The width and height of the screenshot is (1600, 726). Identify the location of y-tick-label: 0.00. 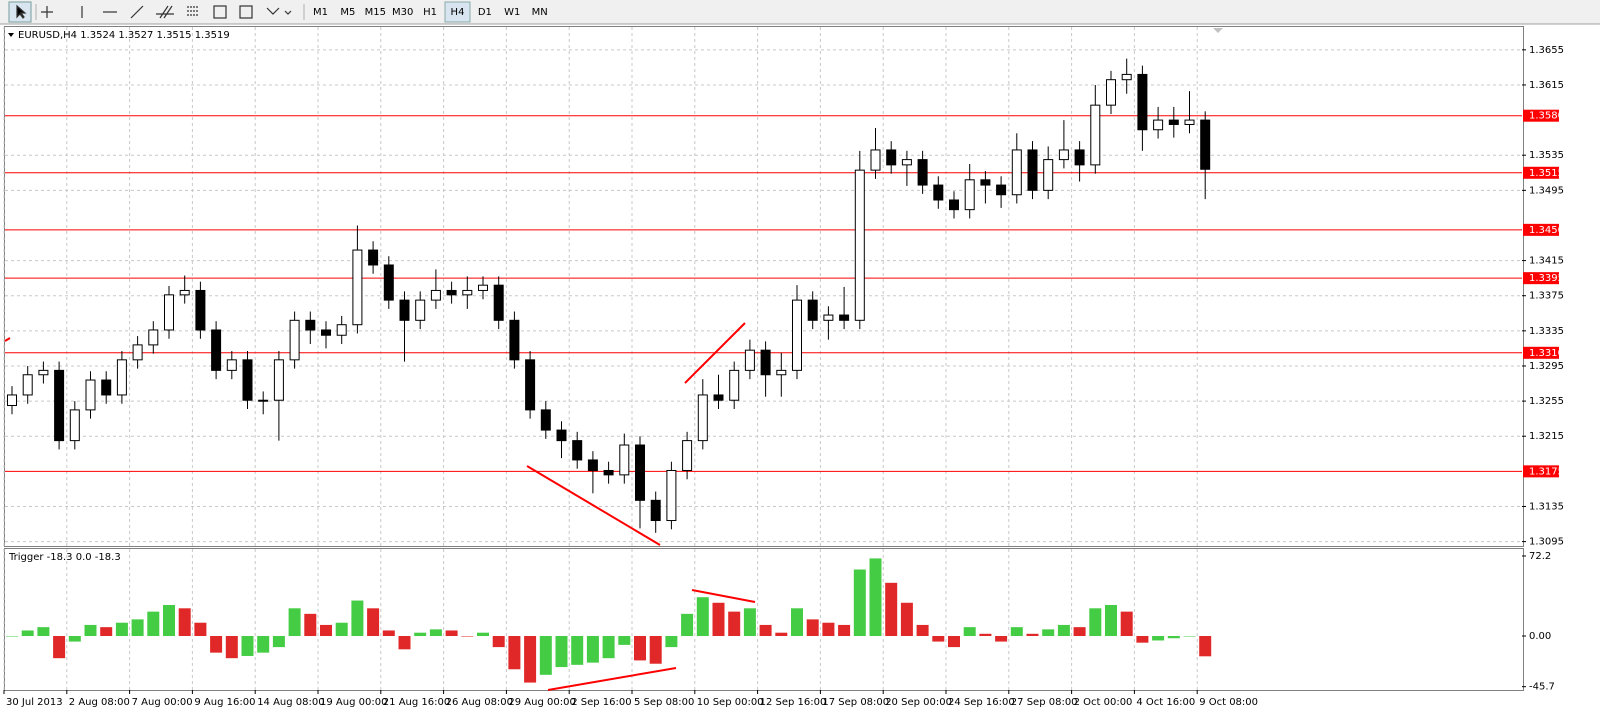
(1540, 636).